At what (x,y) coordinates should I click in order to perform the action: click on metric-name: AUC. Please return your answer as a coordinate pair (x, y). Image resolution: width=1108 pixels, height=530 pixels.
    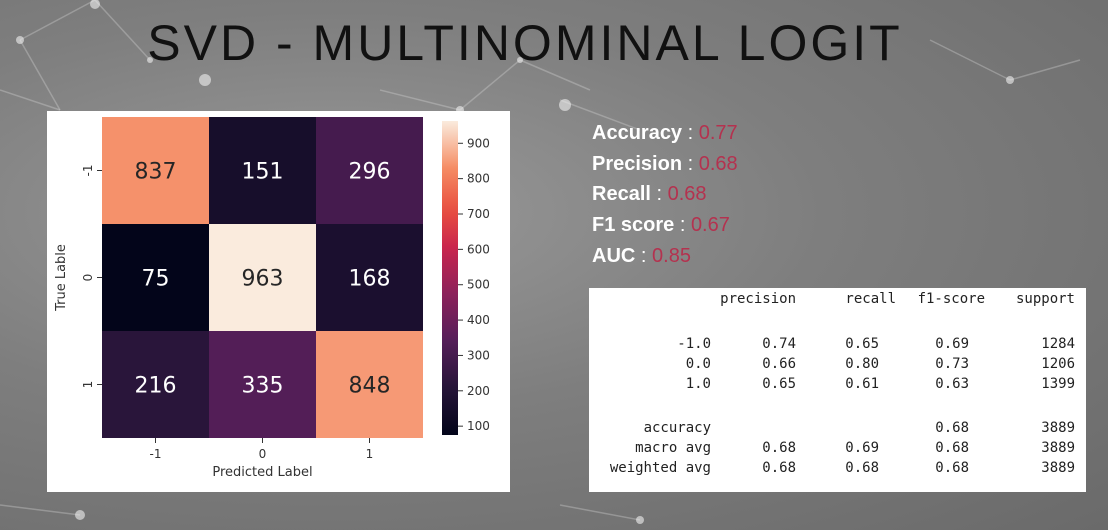
    Looking at the image, I should click on (614, 255).